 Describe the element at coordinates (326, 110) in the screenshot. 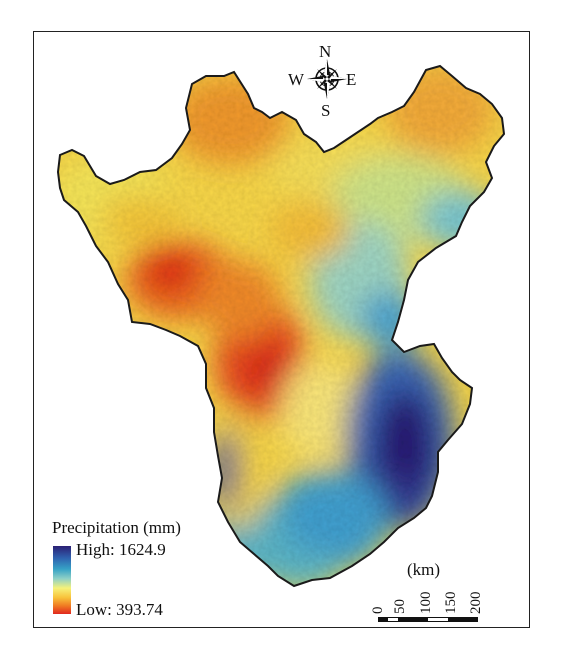

I see `compass-south-label: S` at that location.